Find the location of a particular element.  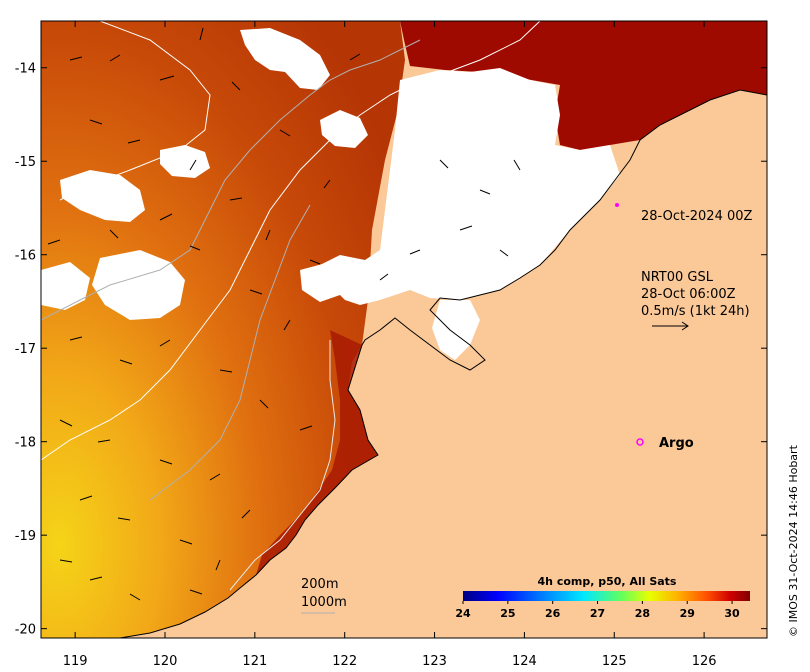

x-tick-label: 121 is located at coordinates (254, 661).